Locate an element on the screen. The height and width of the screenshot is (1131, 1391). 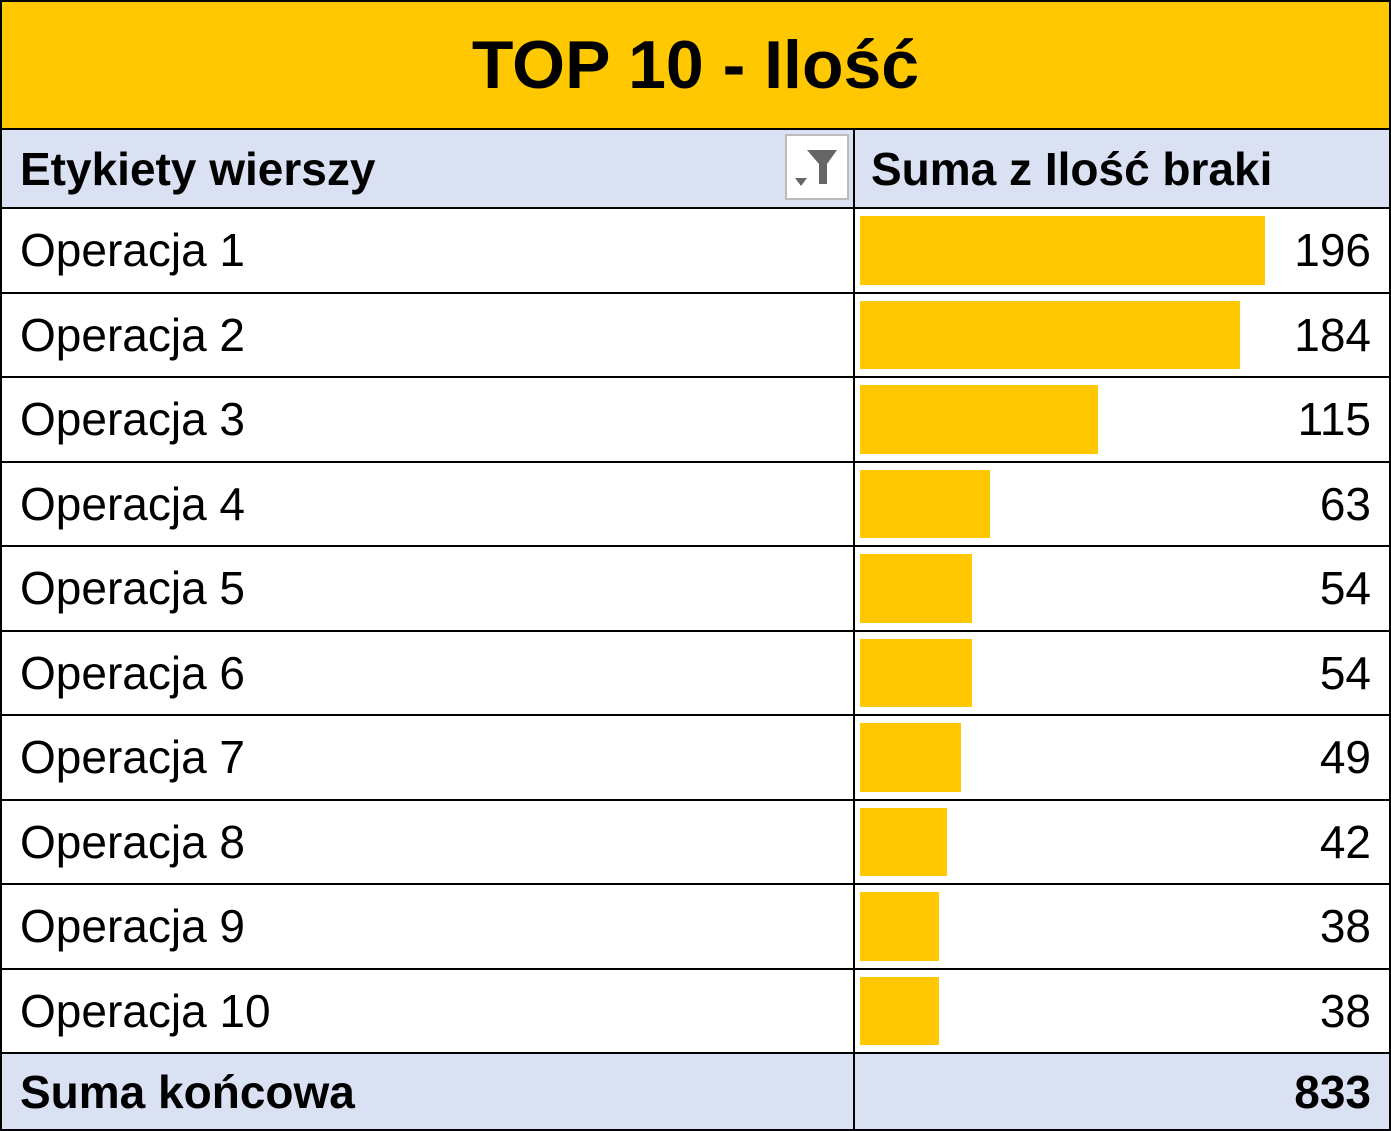
title: TOP 10 - Ilość is located at coordinates (695, 66).